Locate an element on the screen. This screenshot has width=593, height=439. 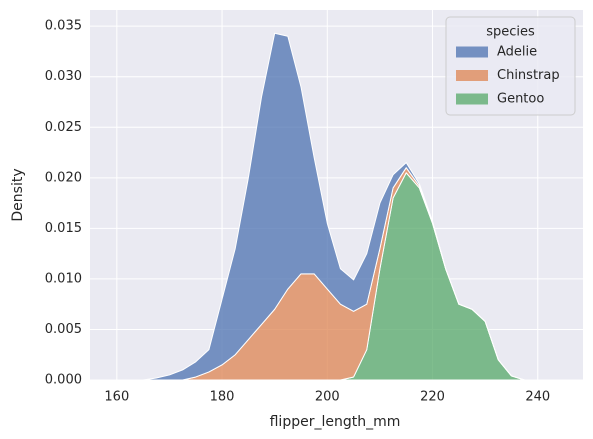
y-axis-label: Density is located at coordinates (18, 194).